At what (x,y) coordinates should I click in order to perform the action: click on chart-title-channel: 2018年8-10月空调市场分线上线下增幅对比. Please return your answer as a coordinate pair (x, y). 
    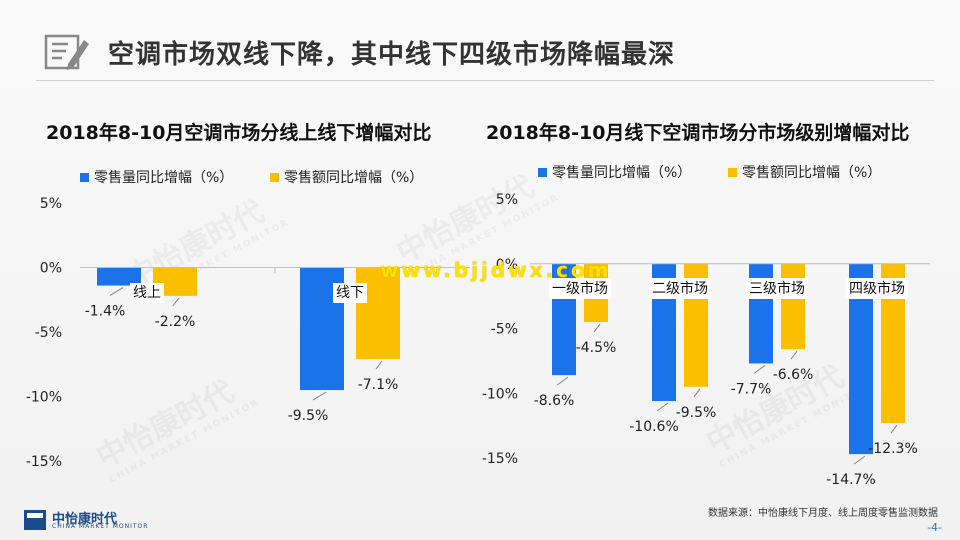
    Looking at the image, I should click on (239, 133).